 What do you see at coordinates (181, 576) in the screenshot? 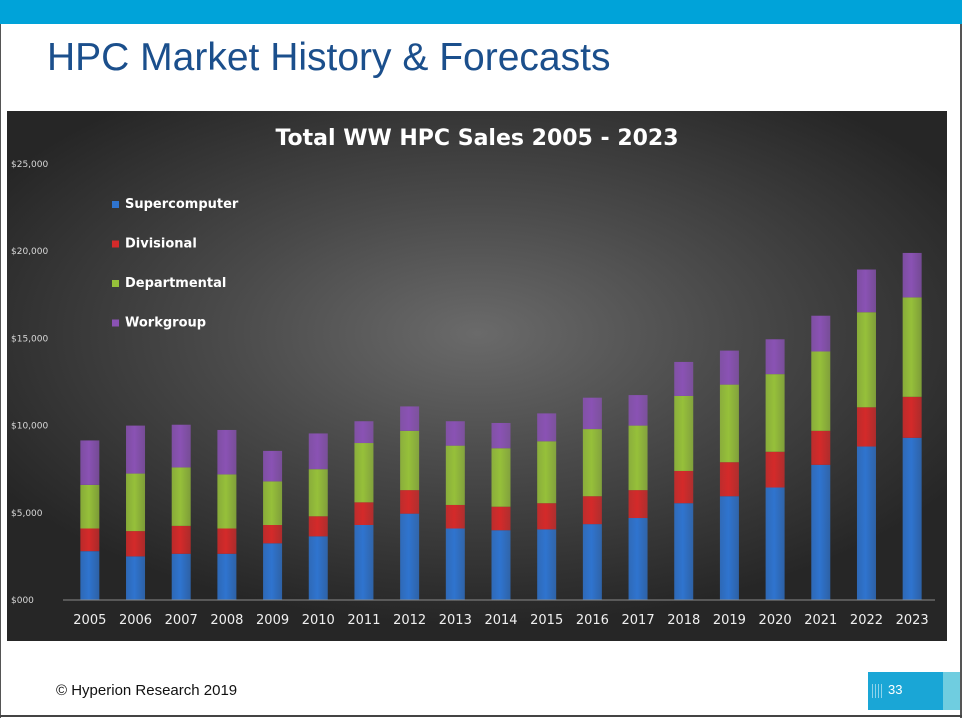
I see `bar-supercomputer-2007` at bounding box center [181, 576].